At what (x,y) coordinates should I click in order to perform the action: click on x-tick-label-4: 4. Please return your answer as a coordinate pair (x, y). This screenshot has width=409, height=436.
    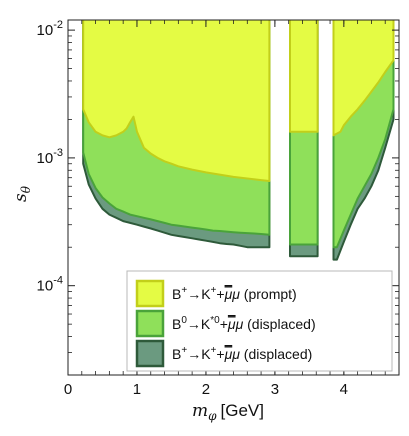
    Looking at the image, I should click on (344, 389).